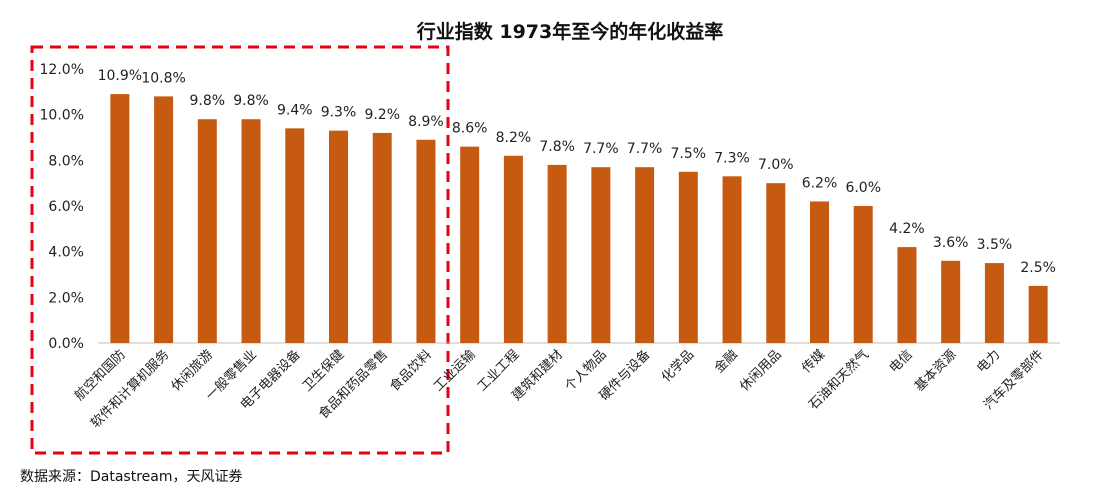 This screenshot has width=1100, height=504. I want to click on data-label: 4.2%, so click(907, 229).